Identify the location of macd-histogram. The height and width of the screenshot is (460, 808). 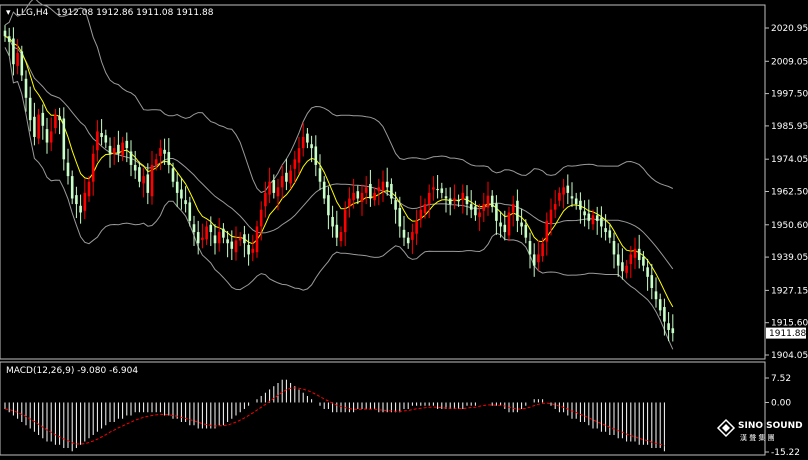
(334, 415).